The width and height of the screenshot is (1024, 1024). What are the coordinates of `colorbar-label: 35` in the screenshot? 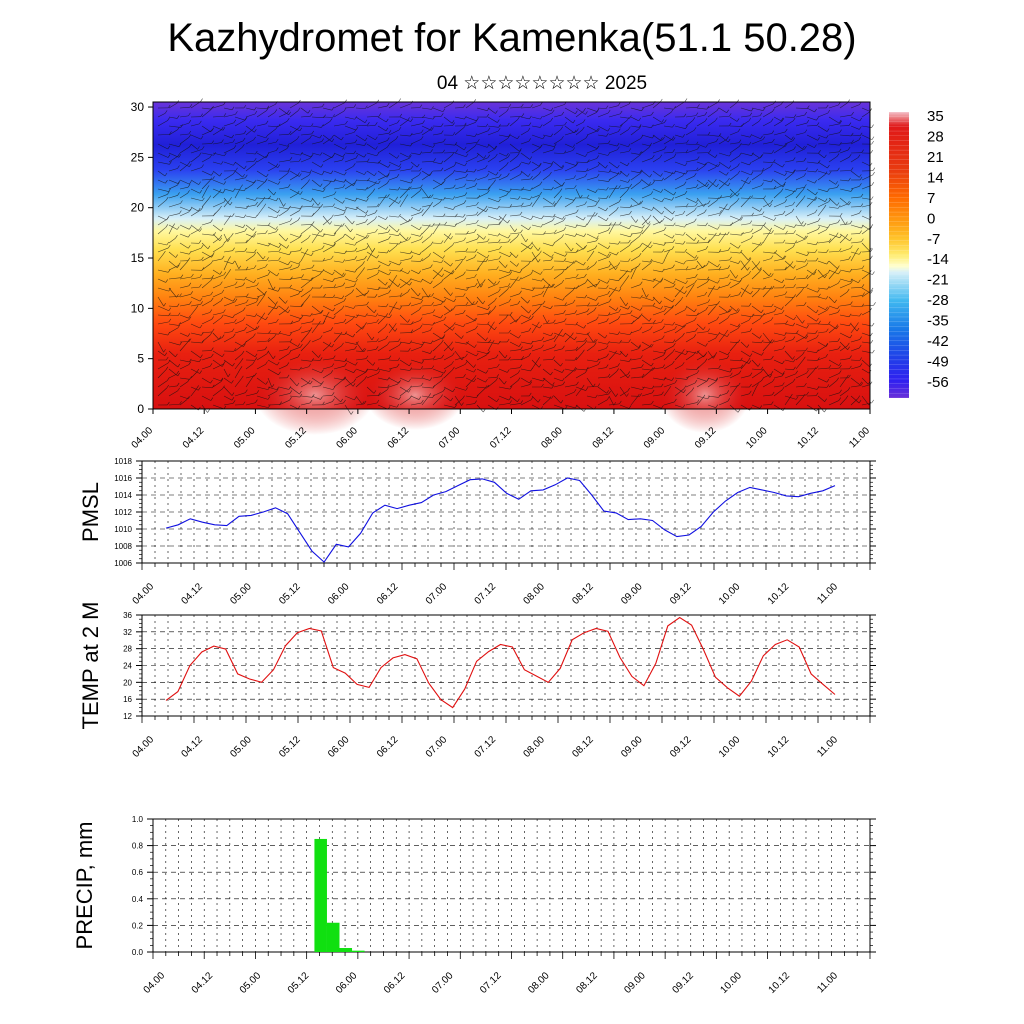 It's located at (935, 116).